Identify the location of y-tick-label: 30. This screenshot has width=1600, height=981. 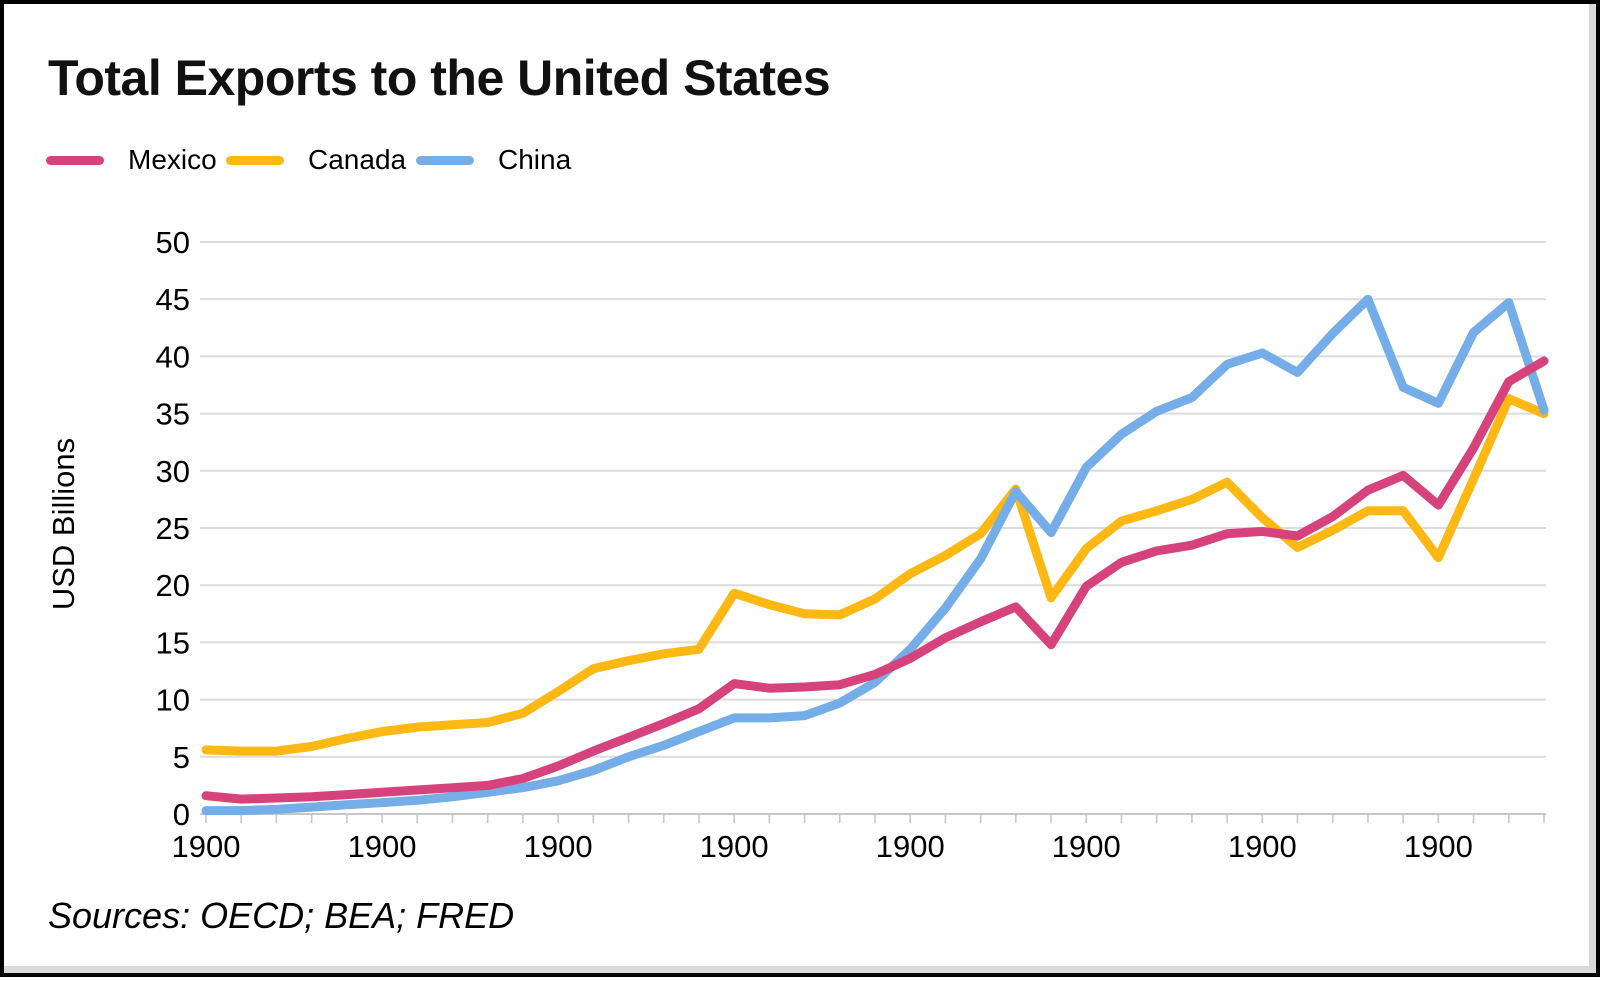
(173, 471).